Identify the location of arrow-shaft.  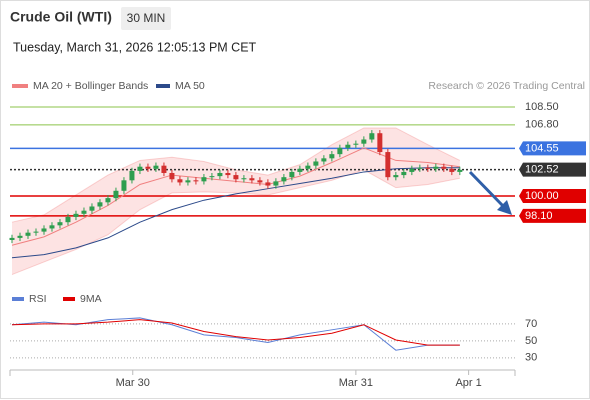
(487, 189).